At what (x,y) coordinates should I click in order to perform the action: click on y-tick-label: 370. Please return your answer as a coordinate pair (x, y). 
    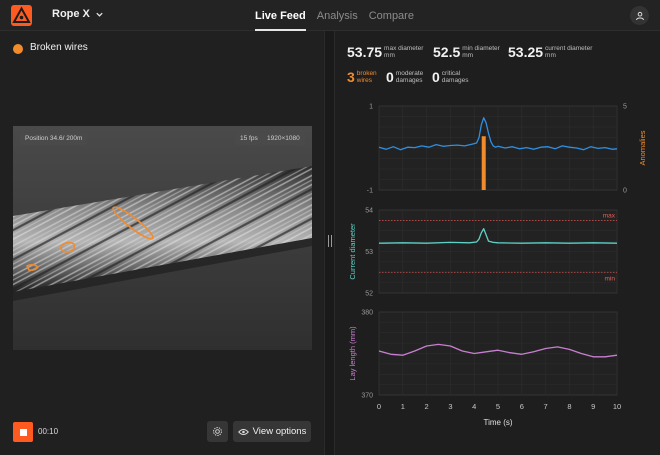
    Looking at the image, I should click on (367, 396).